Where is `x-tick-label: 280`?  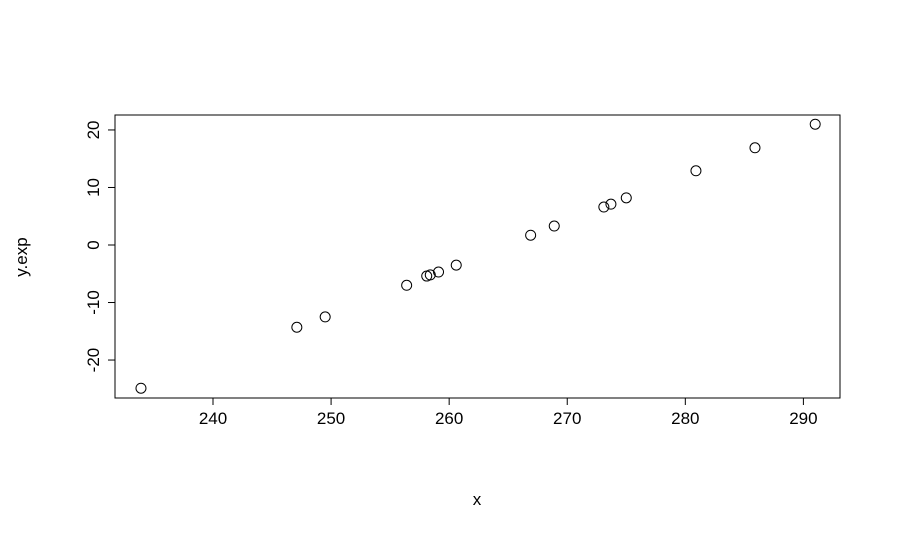
x-tick-label: 280 is located at coordinates (685, 418).